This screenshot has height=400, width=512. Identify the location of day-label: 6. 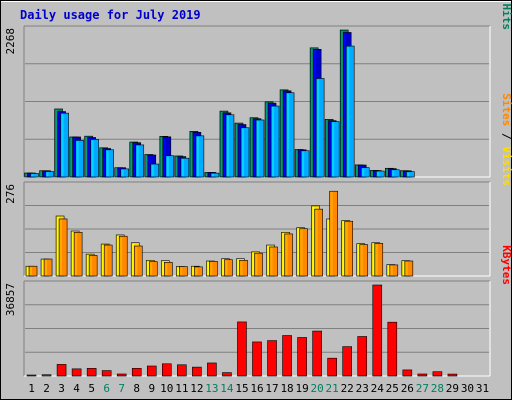
(106, 388).